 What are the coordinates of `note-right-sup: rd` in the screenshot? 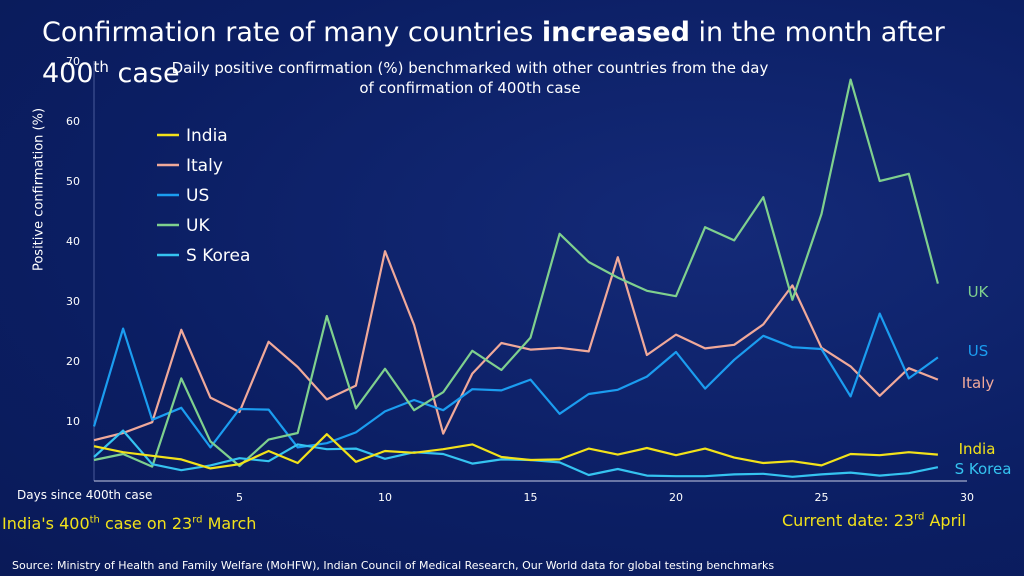 It's located at (919, 517).